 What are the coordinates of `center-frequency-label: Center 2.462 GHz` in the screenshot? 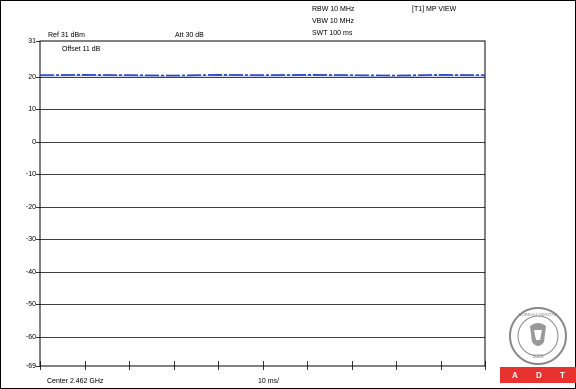 It's located at (75, 381).